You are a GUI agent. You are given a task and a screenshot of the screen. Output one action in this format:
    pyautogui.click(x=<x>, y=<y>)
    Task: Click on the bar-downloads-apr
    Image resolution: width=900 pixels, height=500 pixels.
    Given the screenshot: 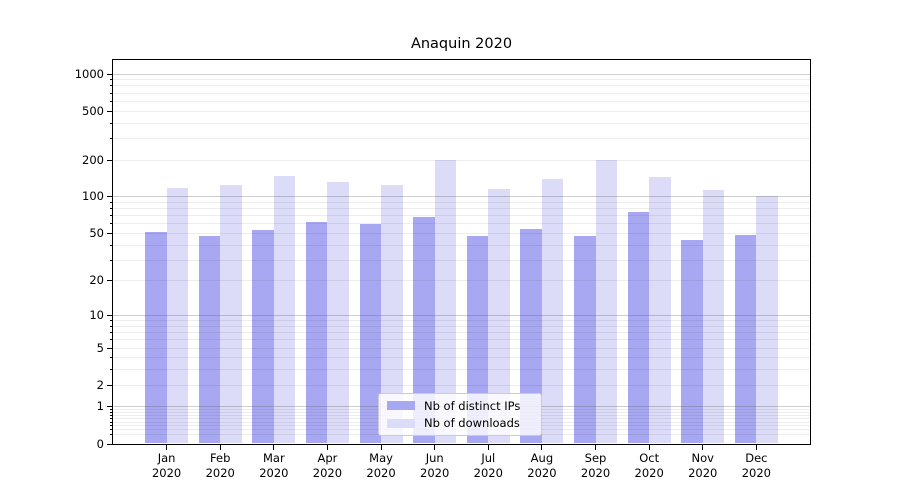 What is the action you would take?
    pyautogui.click(x=338, y=312)
    